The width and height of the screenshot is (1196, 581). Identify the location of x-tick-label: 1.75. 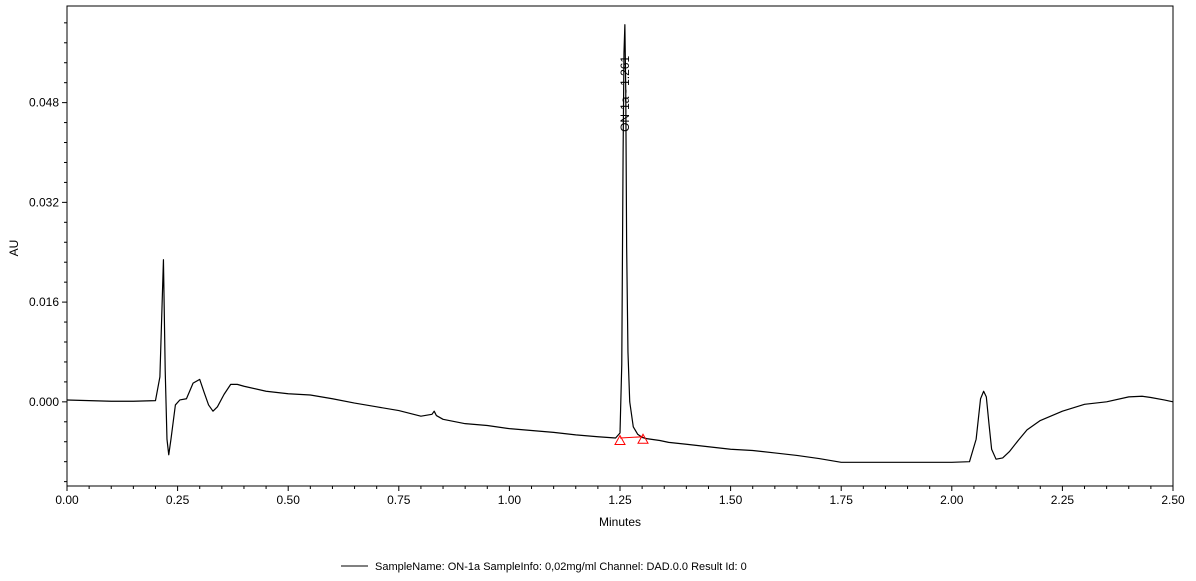
(842, 500).